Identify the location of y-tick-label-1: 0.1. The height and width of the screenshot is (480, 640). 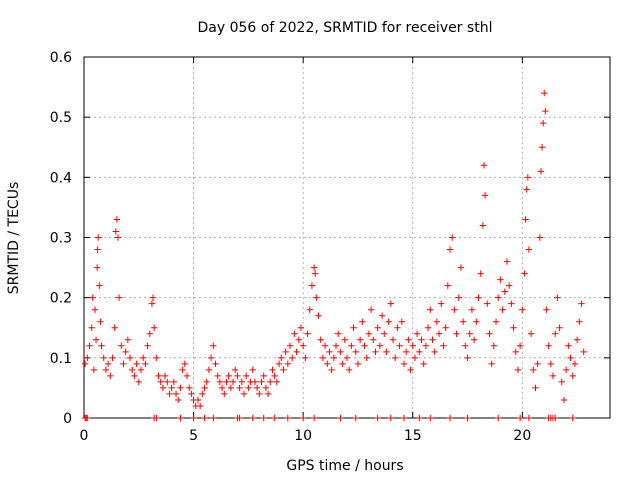
(61, 359).